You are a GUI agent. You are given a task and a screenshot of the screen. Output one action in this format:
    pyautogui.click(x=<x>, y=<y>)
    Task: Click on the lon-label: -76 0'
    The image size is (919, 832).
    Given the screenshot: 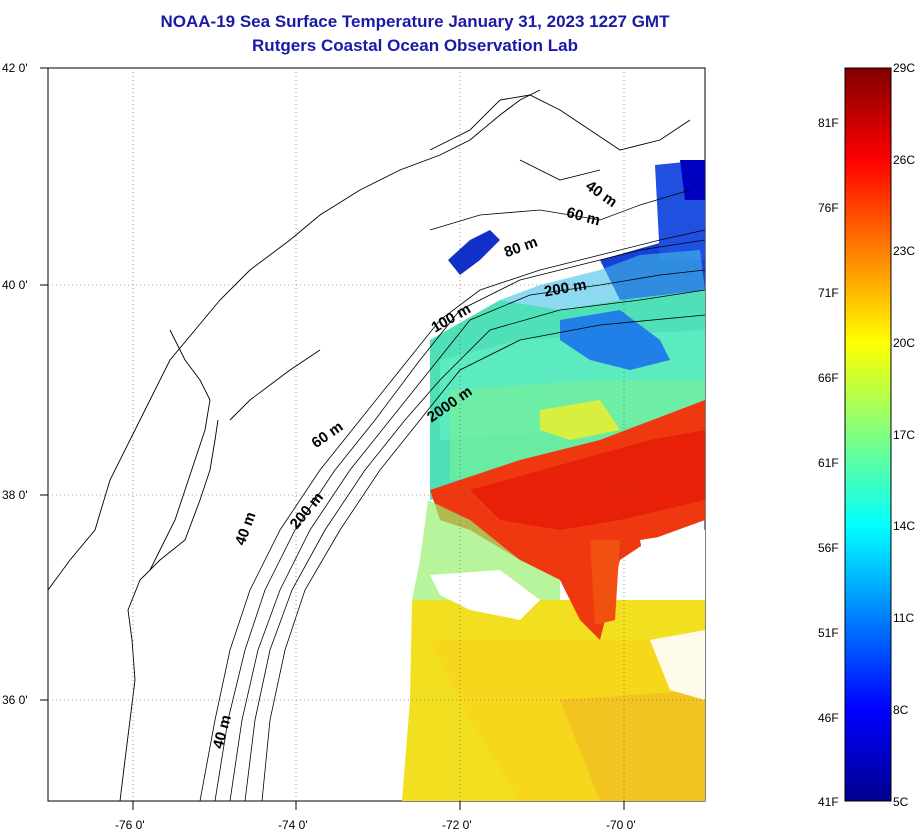 What is the action you would take?
    pyautogui.click(x=130, y=825)
    